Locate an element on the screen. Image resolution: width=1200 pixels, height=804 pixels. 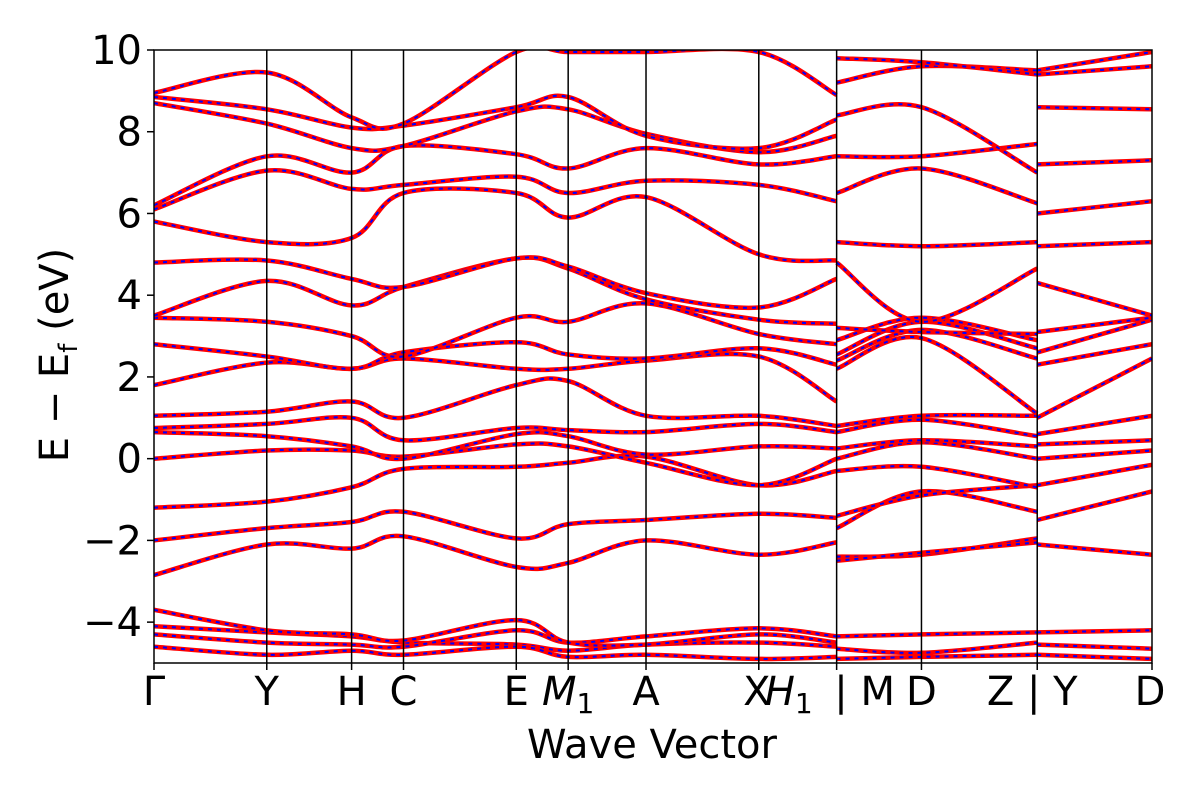
band-line-seg0-b7 is located at coordinates (496, 377).